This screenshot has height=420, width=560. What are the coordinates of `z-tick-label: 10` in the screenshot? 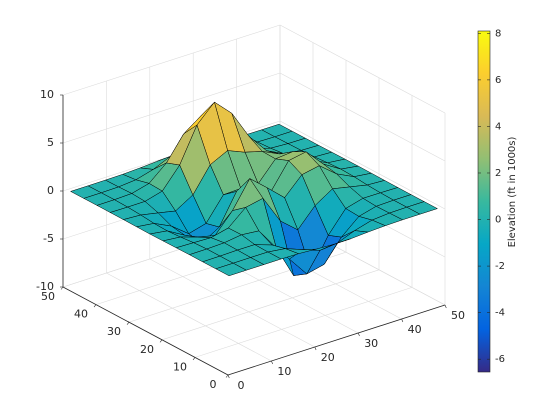 It's located at (47, 94).